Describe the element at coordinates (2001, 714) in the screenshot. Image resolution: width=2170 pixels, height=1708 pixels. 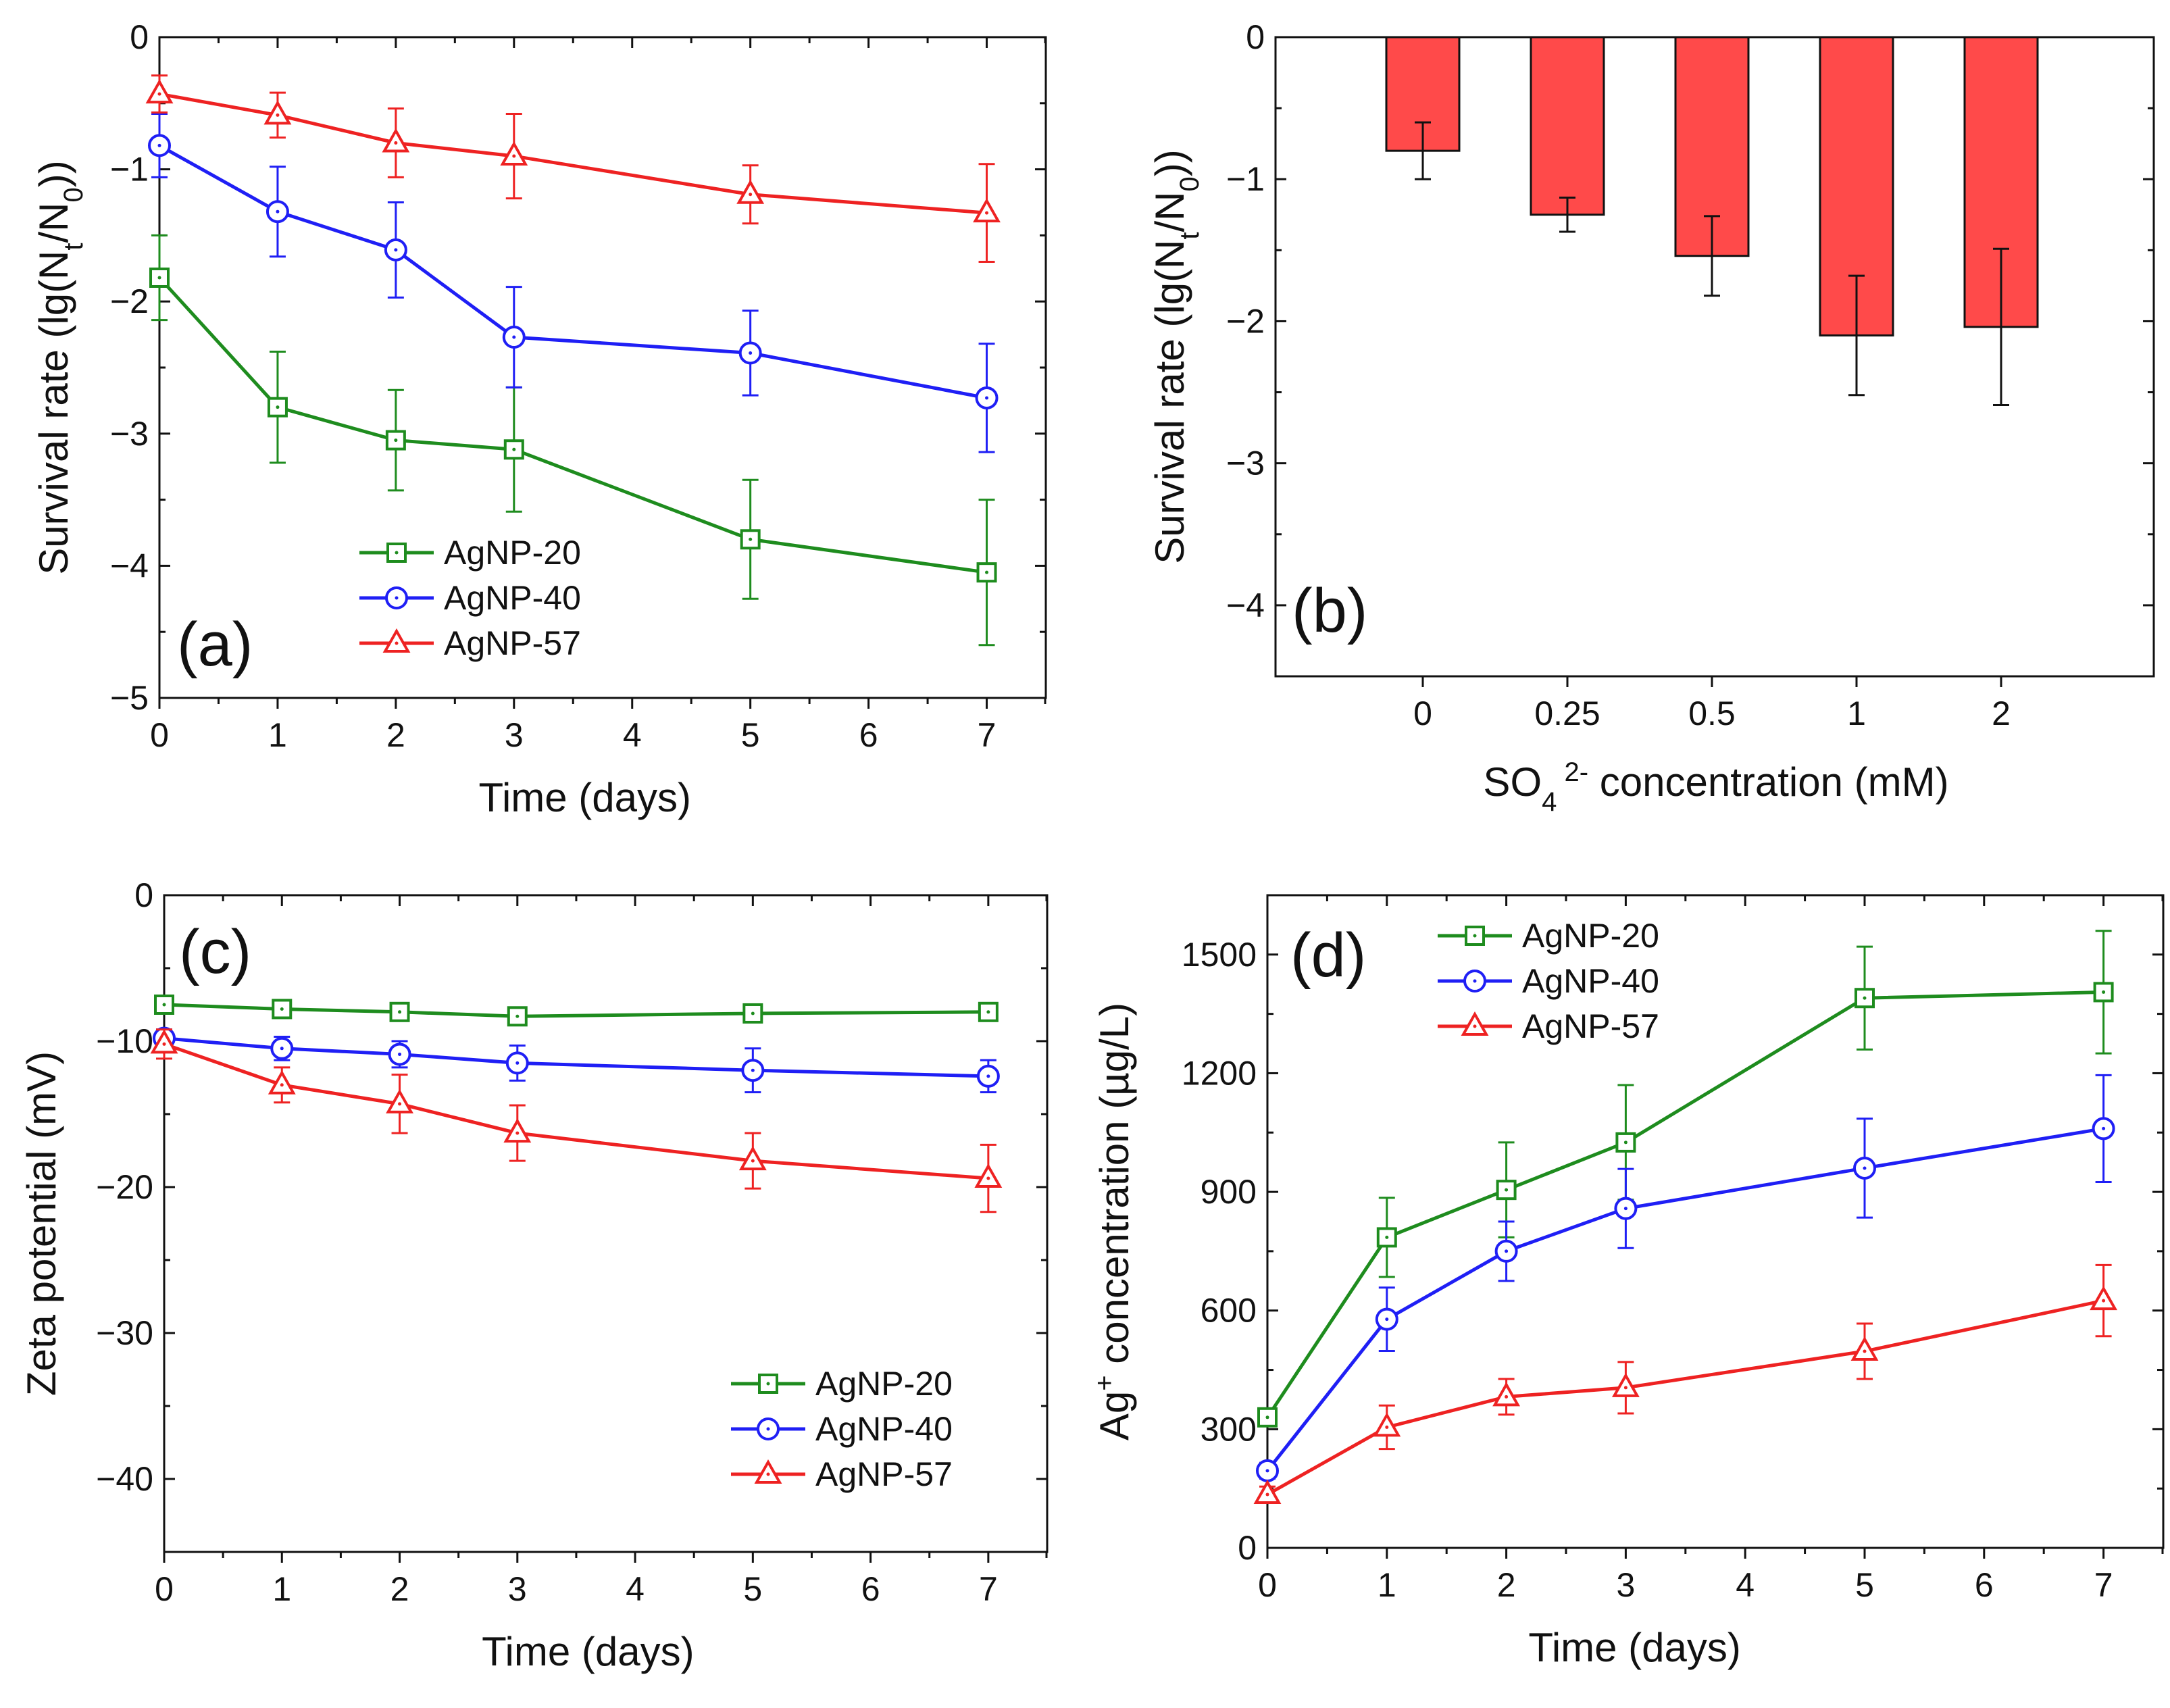
I see `x-tick-label: 2` at that location.